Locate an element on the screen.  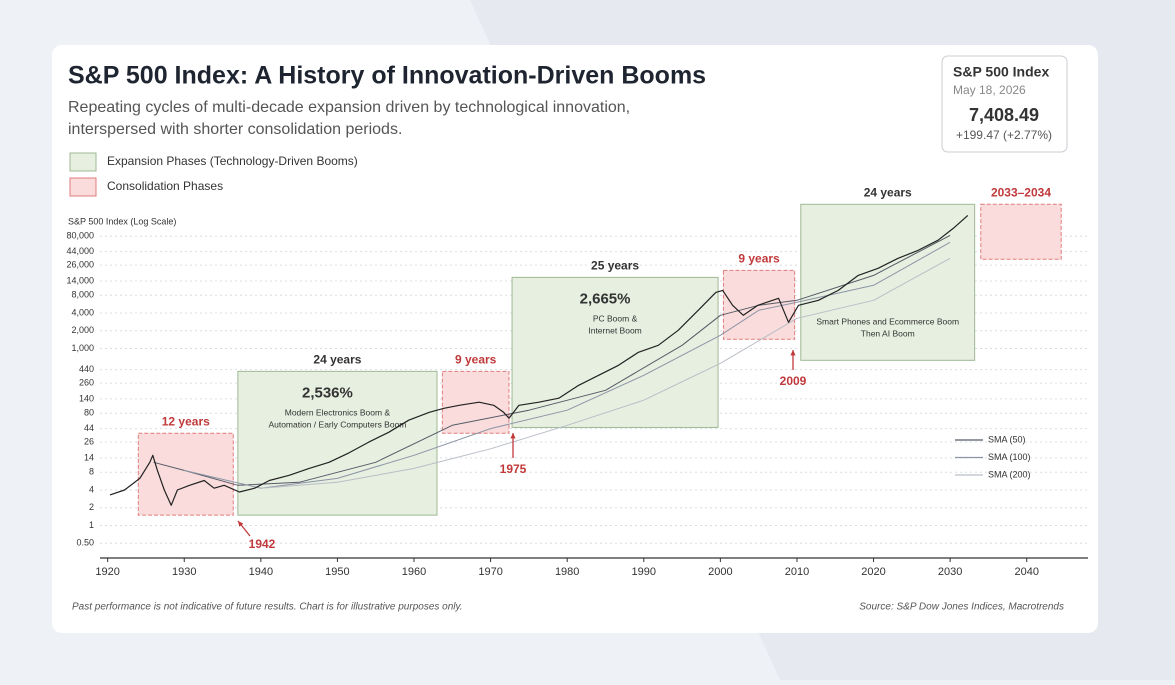
phase-duration: 12 years is located at coordinates (186, 421).